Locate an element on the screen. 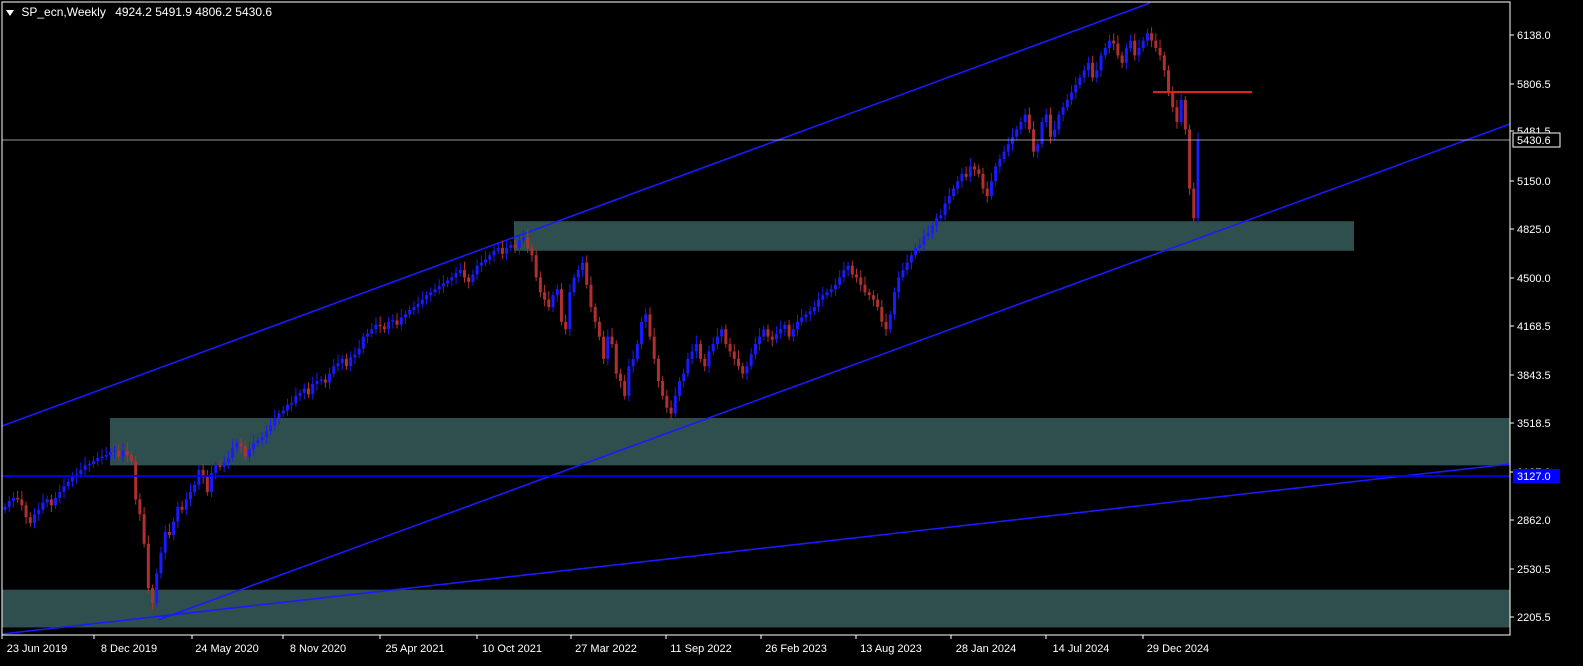 The image size is (1583, 666). dropdown-triangle-icon is located at coordinates (10, 12).